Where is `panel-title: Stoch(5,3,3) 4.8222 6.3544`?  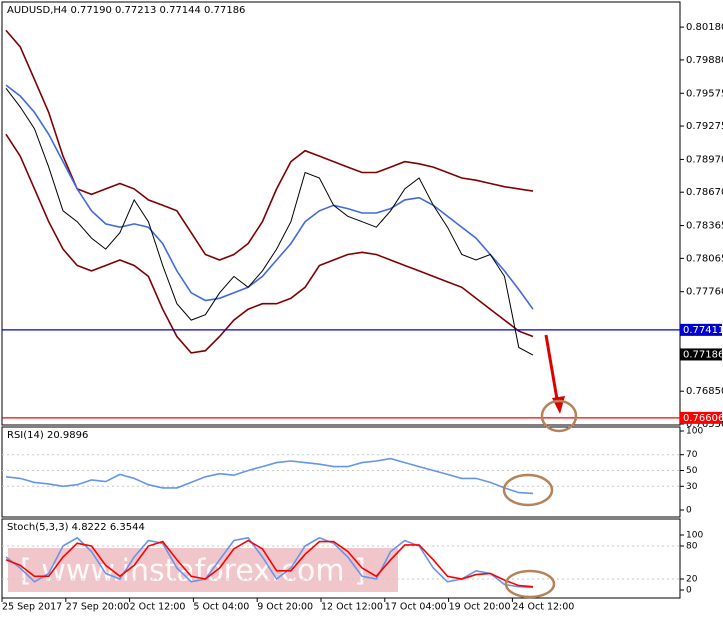
panel-title: Stoch(5,3,3) 4.8222 6.3544 is located at coordinates (76, 527).